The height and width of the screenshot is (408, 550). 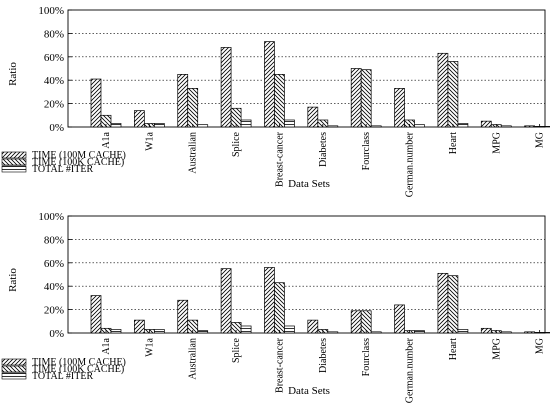 I want to click on category-label: Fourclass, so click(x=366, y=357).